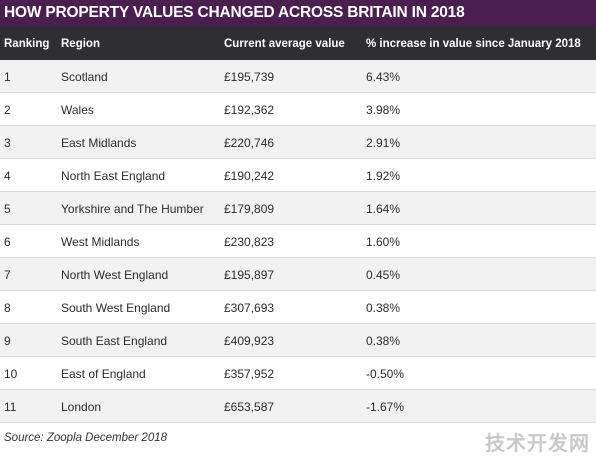 This screenshot has width=596, height=456. I want to click on header-current-value: Current average value, so click(284, 44).